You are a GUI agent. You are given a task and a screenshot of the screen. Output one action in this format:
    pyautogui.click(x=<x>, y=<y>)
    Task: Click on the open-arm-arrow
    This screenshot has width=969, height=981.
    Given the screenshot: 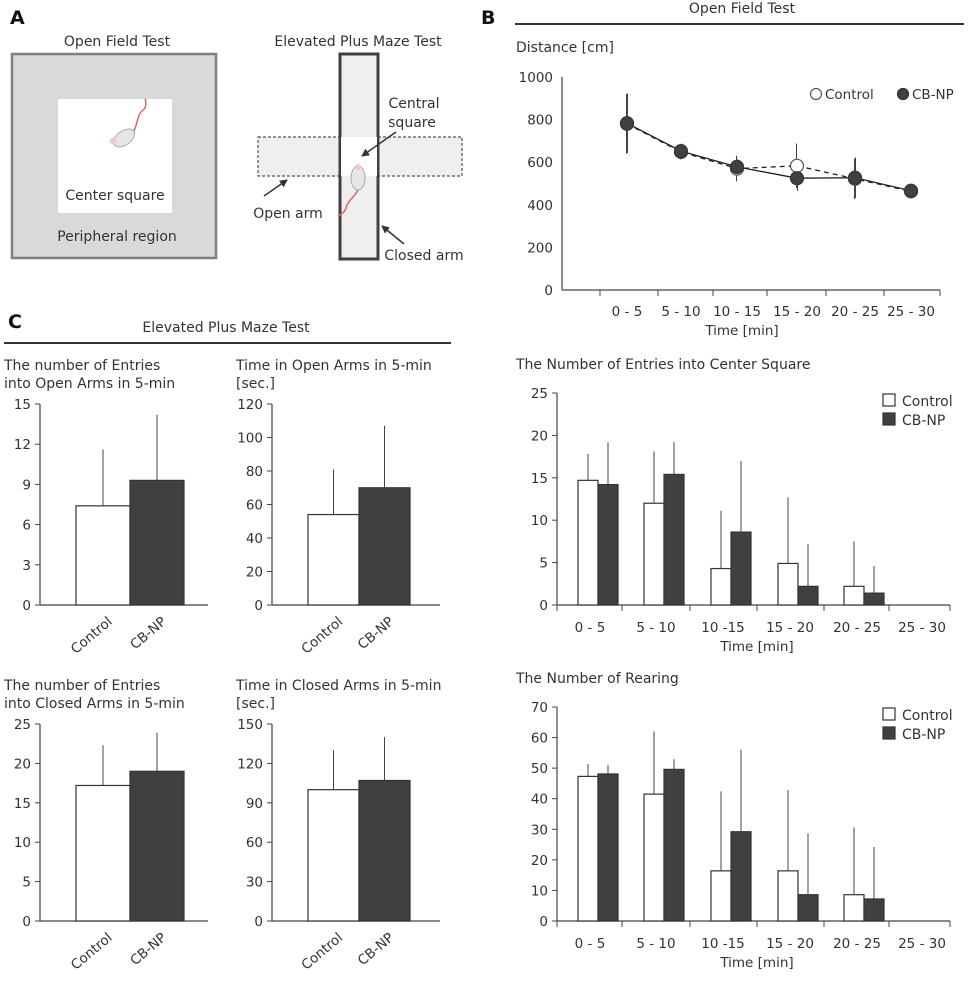 What is the action you would take?
    pyautogui.click(x=275, y=188)
    